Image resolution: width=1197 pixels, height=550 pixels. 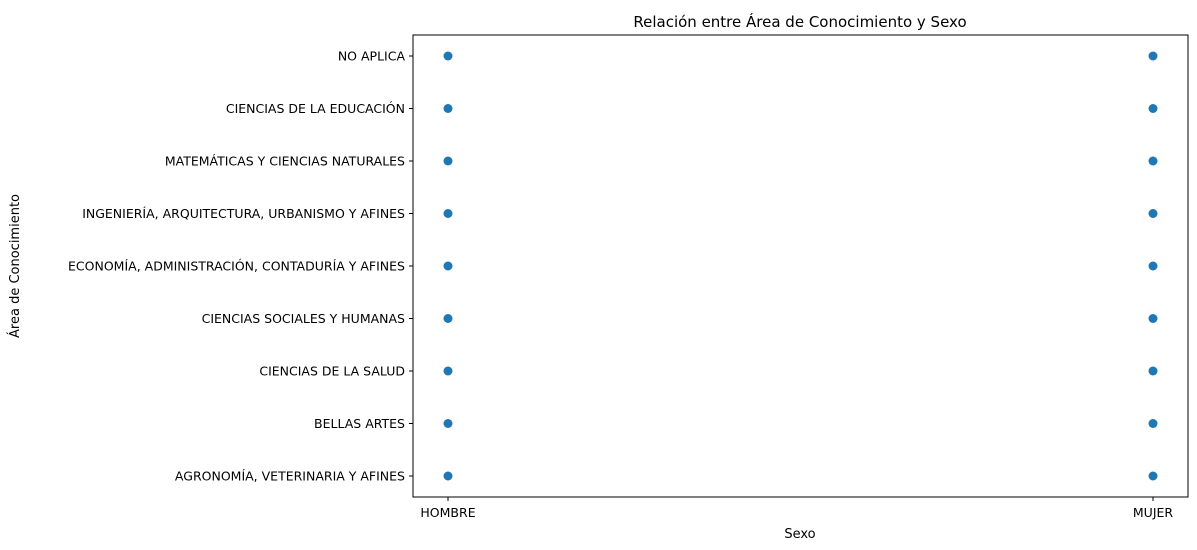 I want to click on y-tick-label: CIENCIAS DE LA SALUD, so click(x=332, y=371).